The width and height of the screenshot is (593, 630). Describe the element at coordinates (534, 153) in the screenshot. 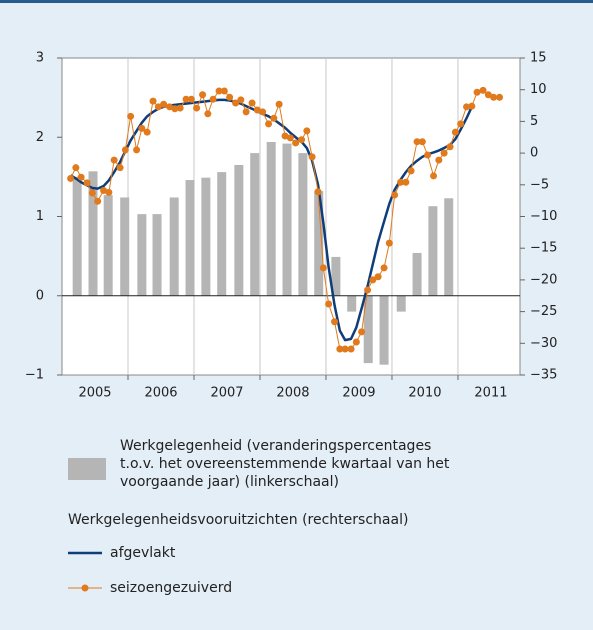

I see `y2-tick-label: 0` at that location.